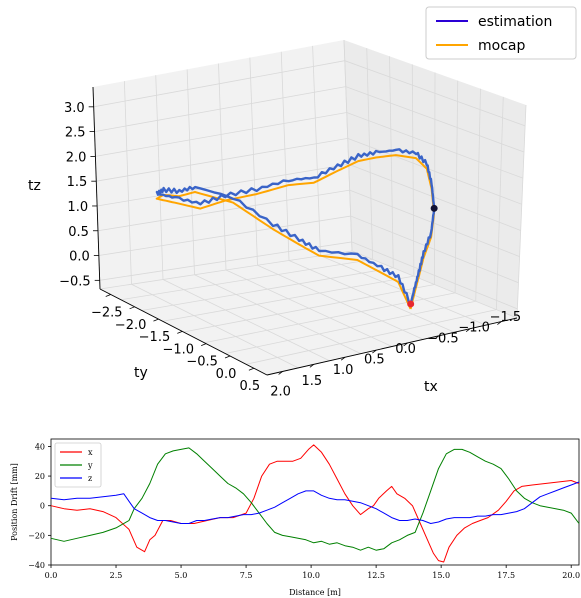  I want to click on z-tick-label: 2.0, so click(76, 157).